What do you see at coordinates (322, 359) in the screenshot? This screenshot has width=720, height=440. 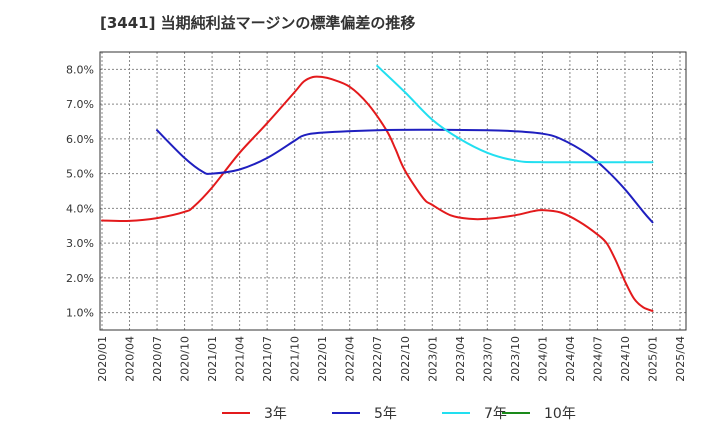 I see `x-tick-label: 2022/01` at bounding box center [322, 359].